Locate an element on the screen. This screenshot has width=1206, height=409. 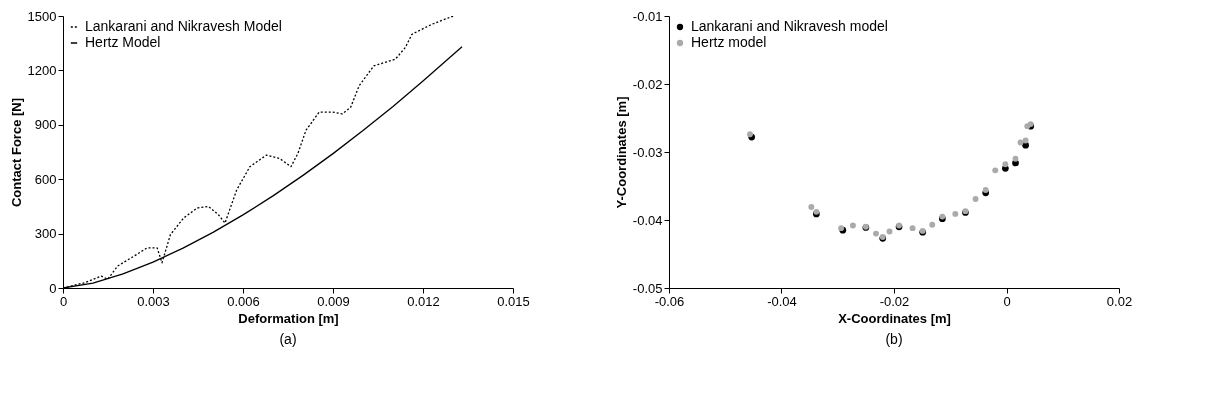
y-tick-label: 900 is located at coordinates (45, 125).